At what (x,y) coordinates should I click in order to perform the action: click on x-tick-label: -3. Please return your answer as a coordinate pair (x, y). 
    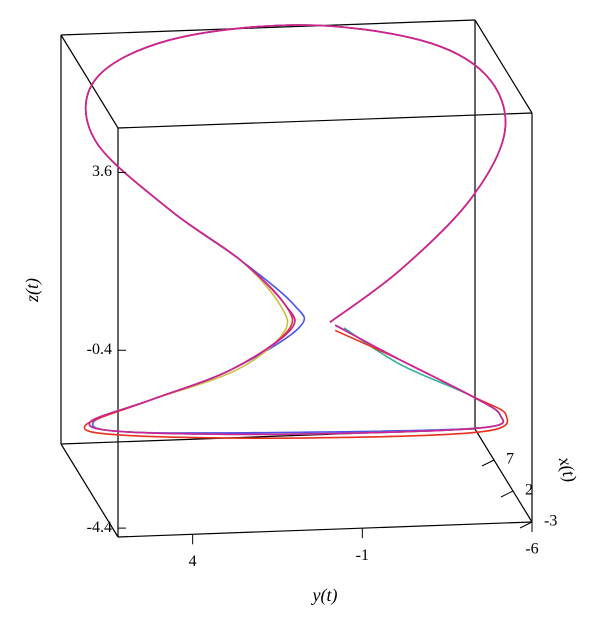
    Looking at the image, I should click on (550, 521).